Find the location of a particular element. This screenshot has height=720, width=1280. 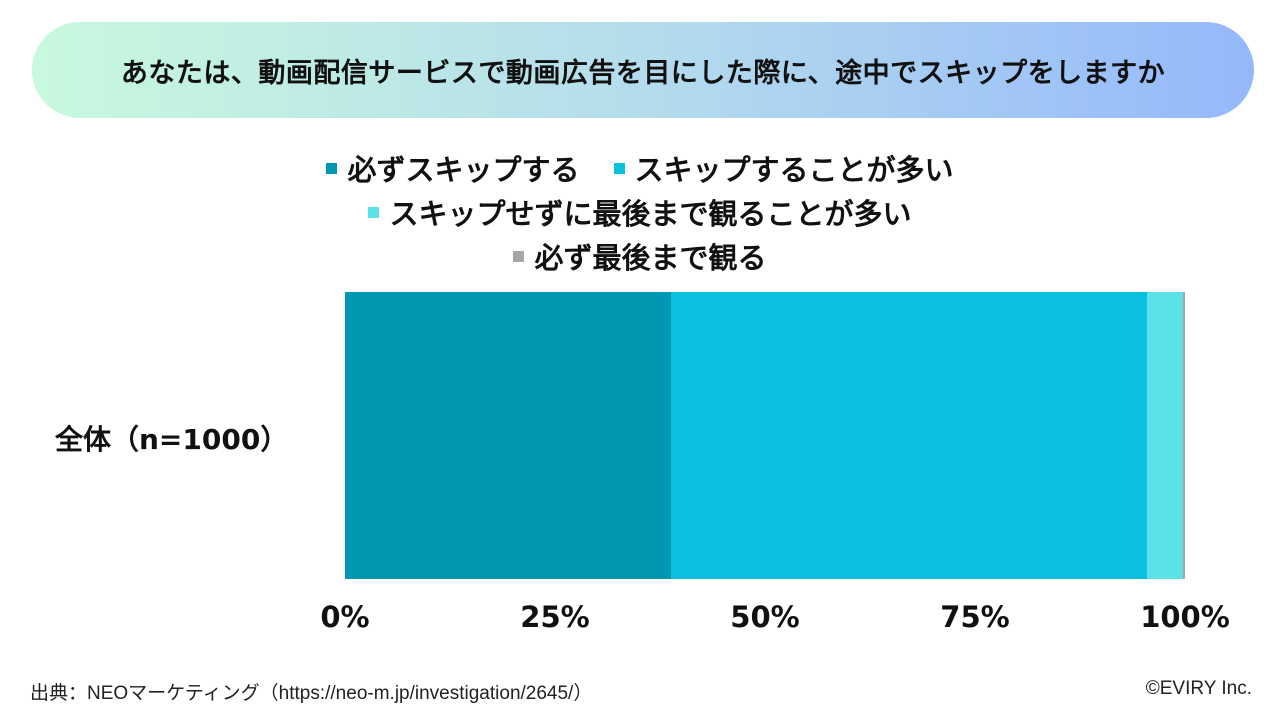

legend-label: スキップすることが多い is located at coordinates (794, 170).